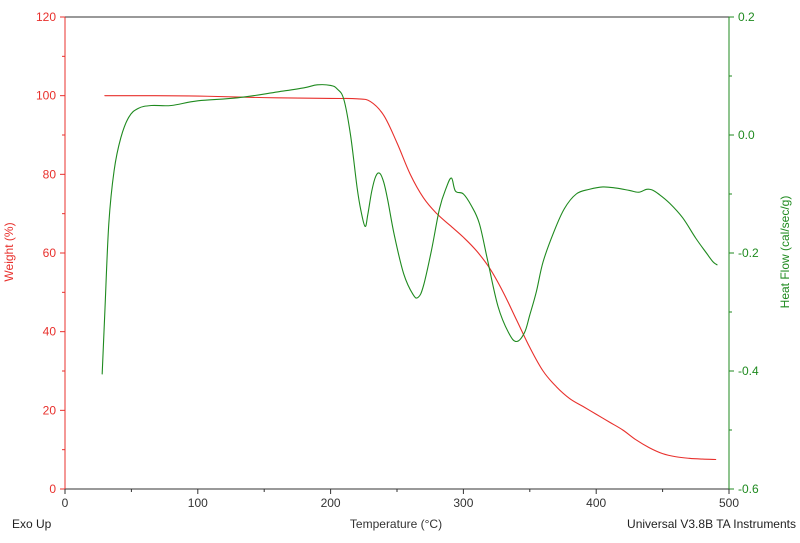 The width and height of the screenshot is (800, 543). Describe the element at coordinates (711, 524) in the screenshot. I see `instrument-note: Universal V3.8B TA Instruments` at that location.